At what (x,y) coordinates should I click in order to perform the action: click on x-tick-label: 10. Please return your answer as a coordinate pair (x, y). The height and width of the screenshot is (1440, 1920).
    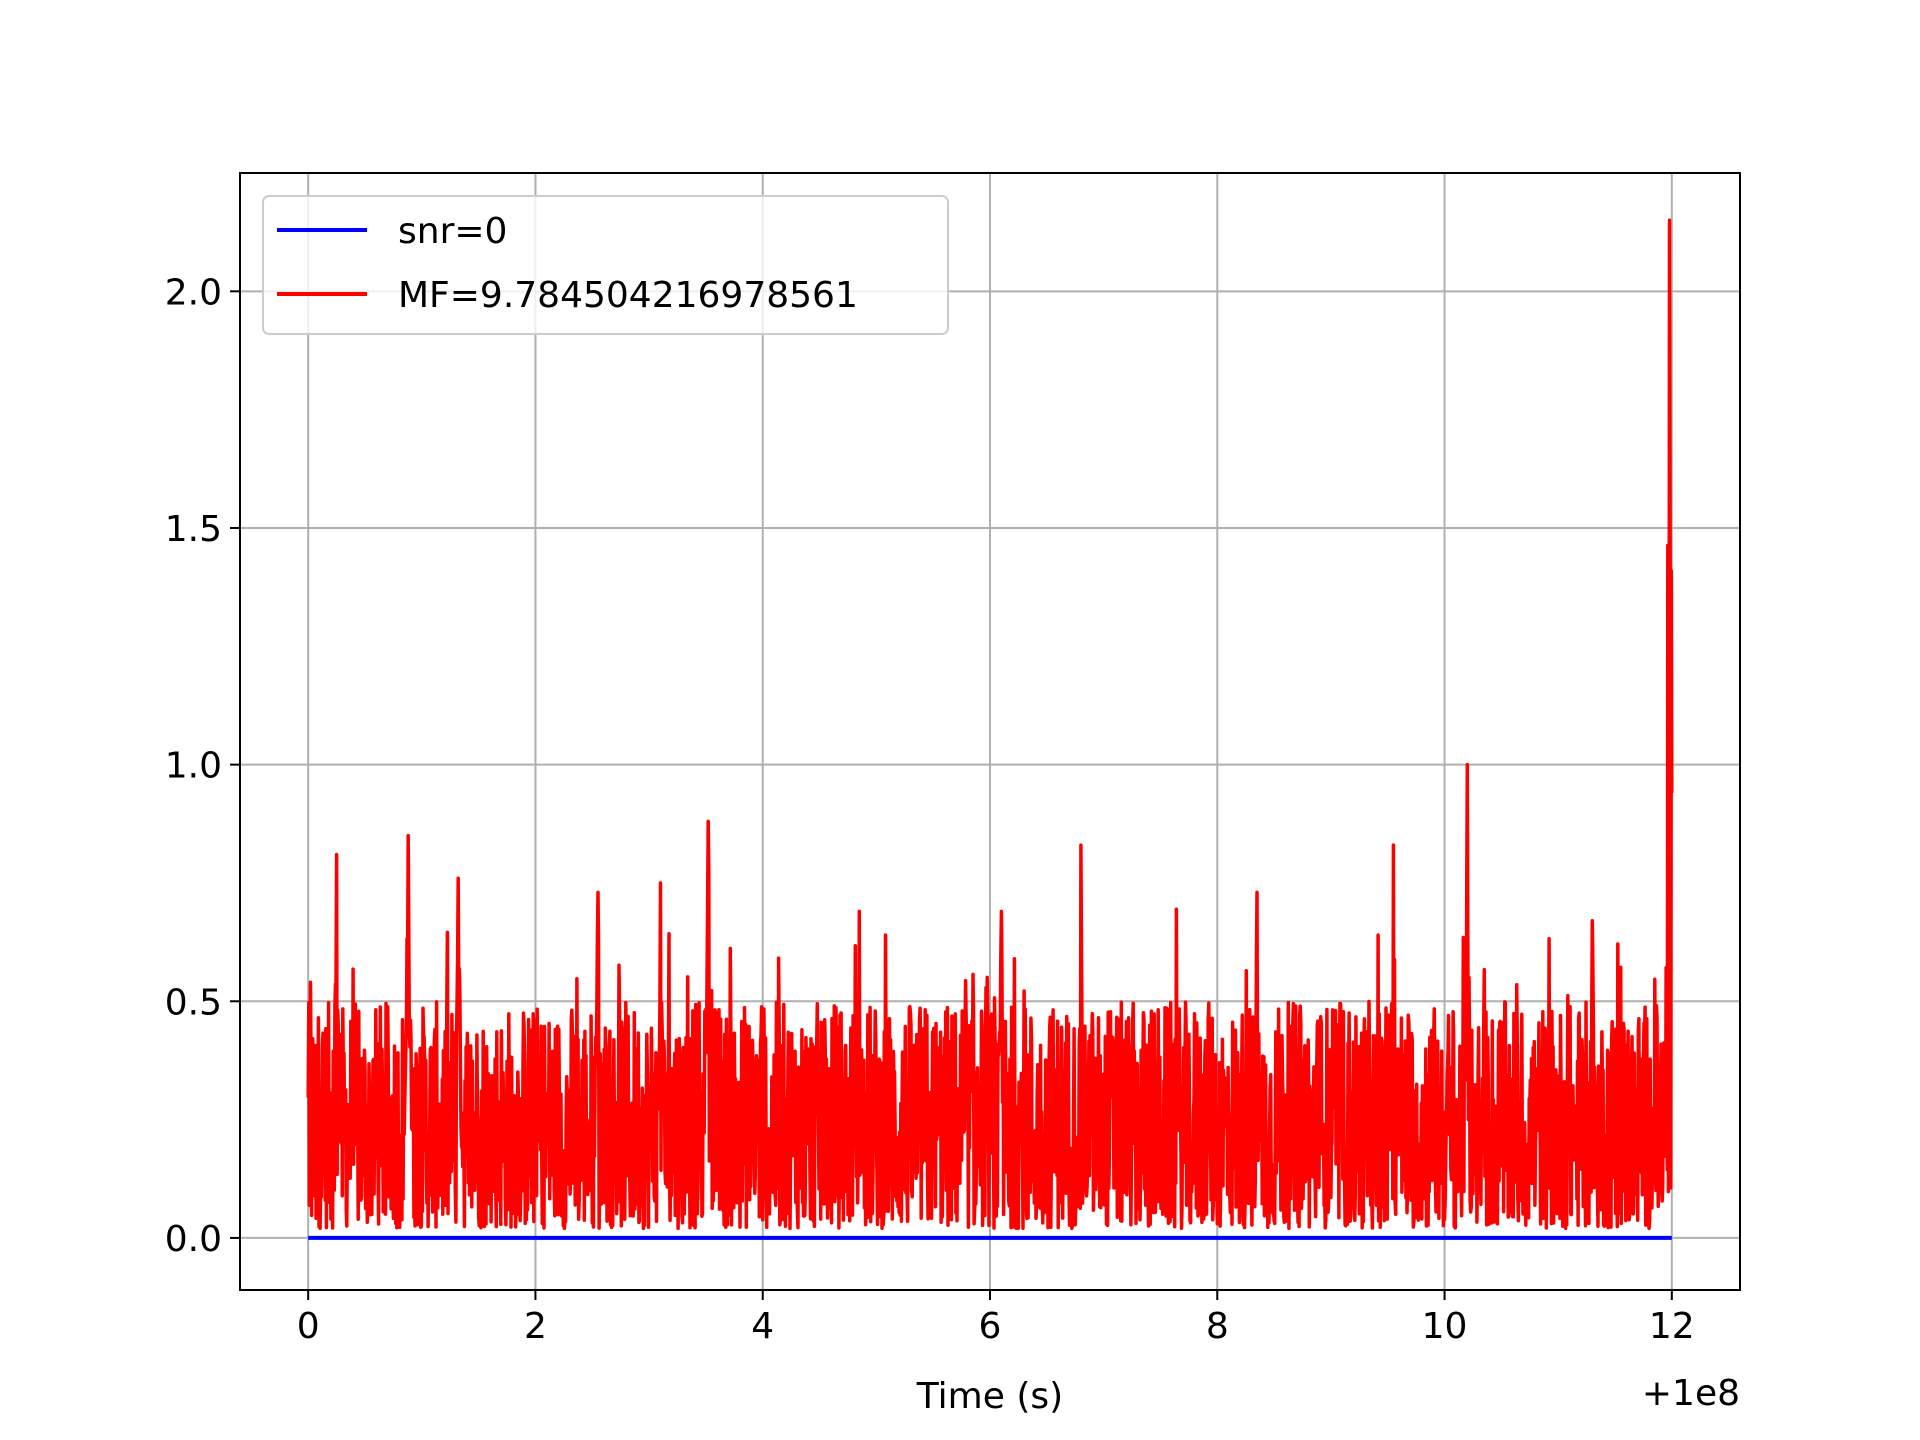
    Looking at the image, I should click on (1445, 1326).